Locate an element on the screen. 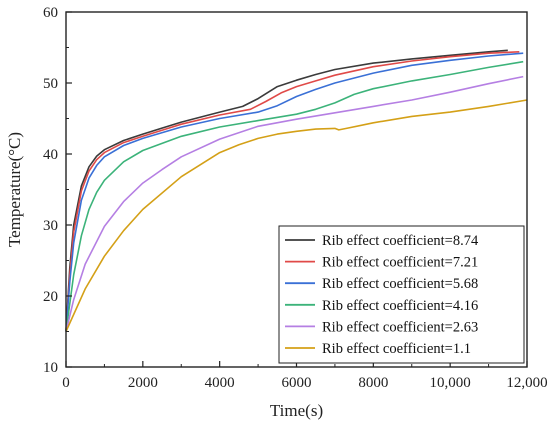  x-axis: 0 2000 4000 6000 8000 10,000 12,000 is located at coordinates (305, 376).